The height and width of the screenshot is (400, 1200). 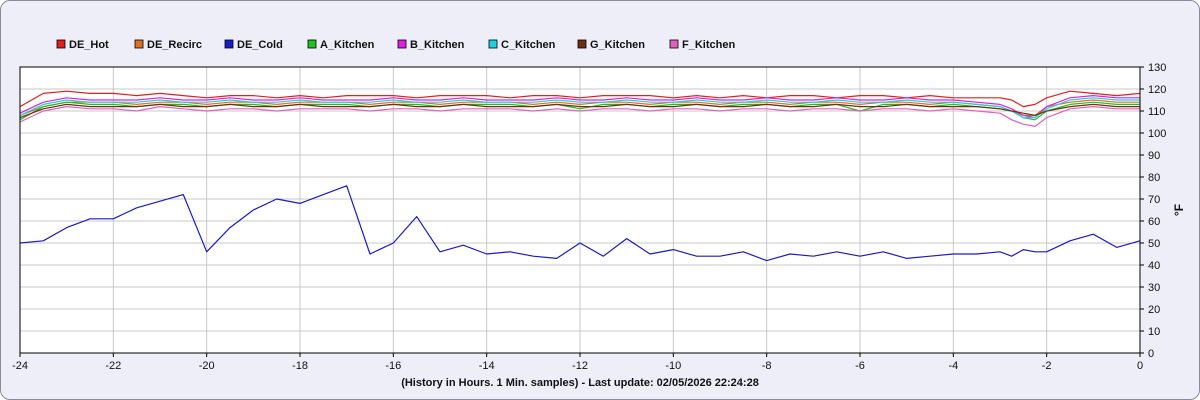 What do you see at coordinates (89, 45) in the screenshot?
I see `legend-label: DE_Hot` at bounding box center [89, 45].